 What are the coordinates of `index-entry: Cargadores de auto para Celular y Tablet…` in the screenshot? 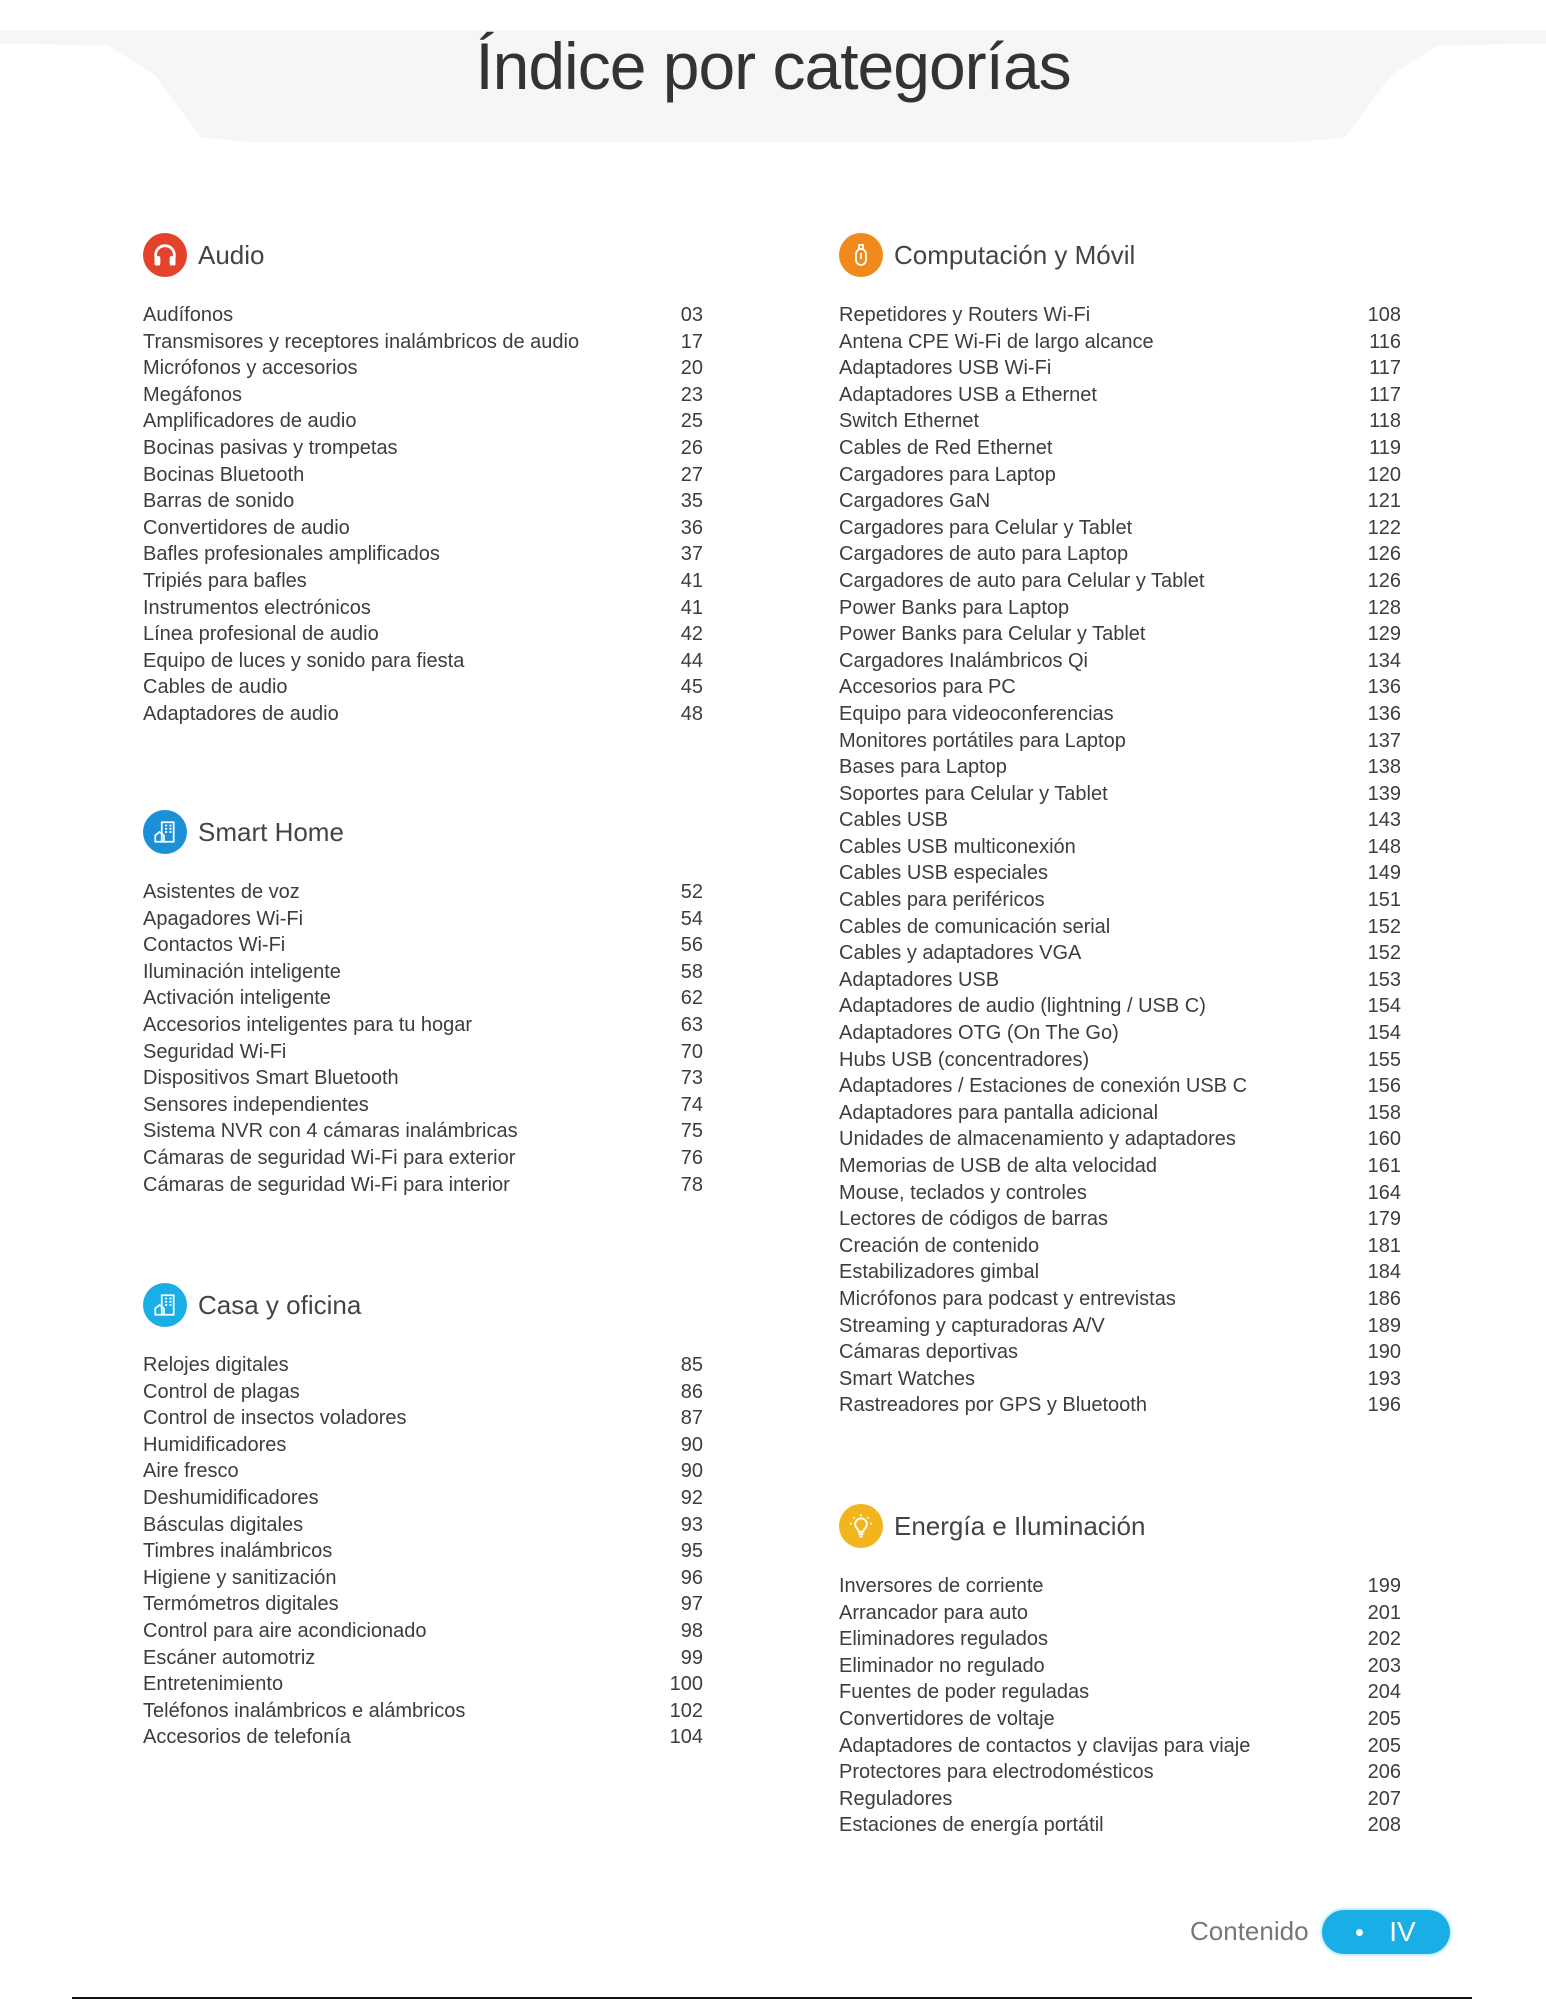 It's located at (1120, 581).